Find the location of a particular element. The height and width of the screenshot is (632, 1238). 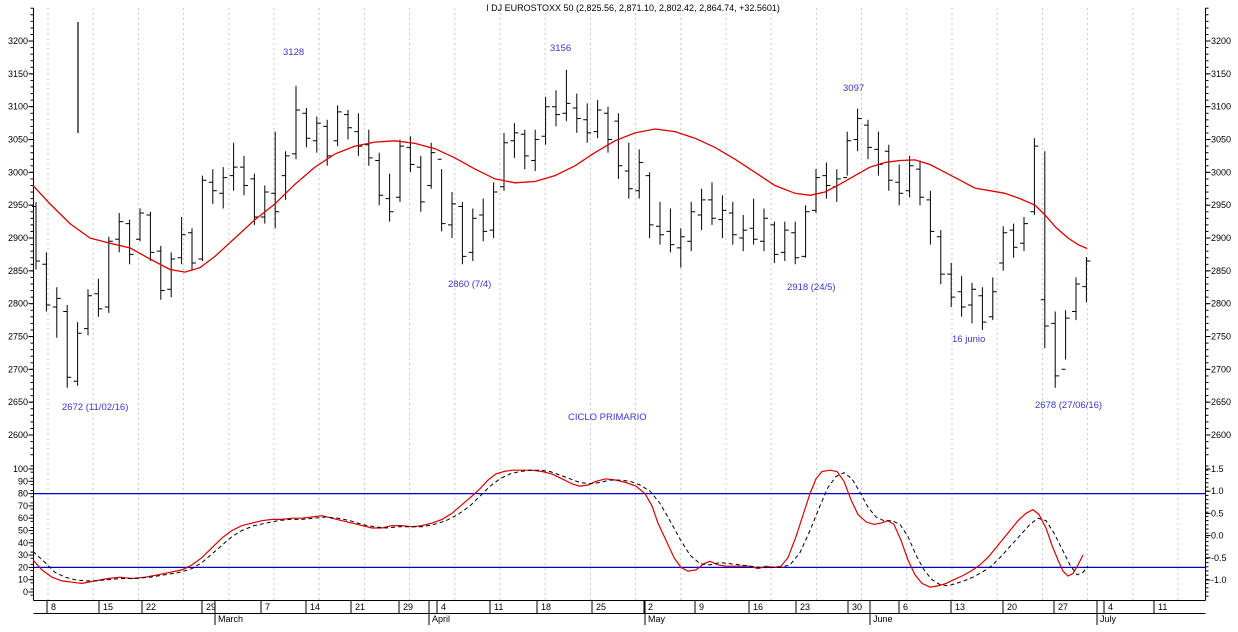

date-axis-day-label: 13 is located at coordinates (960, 607).